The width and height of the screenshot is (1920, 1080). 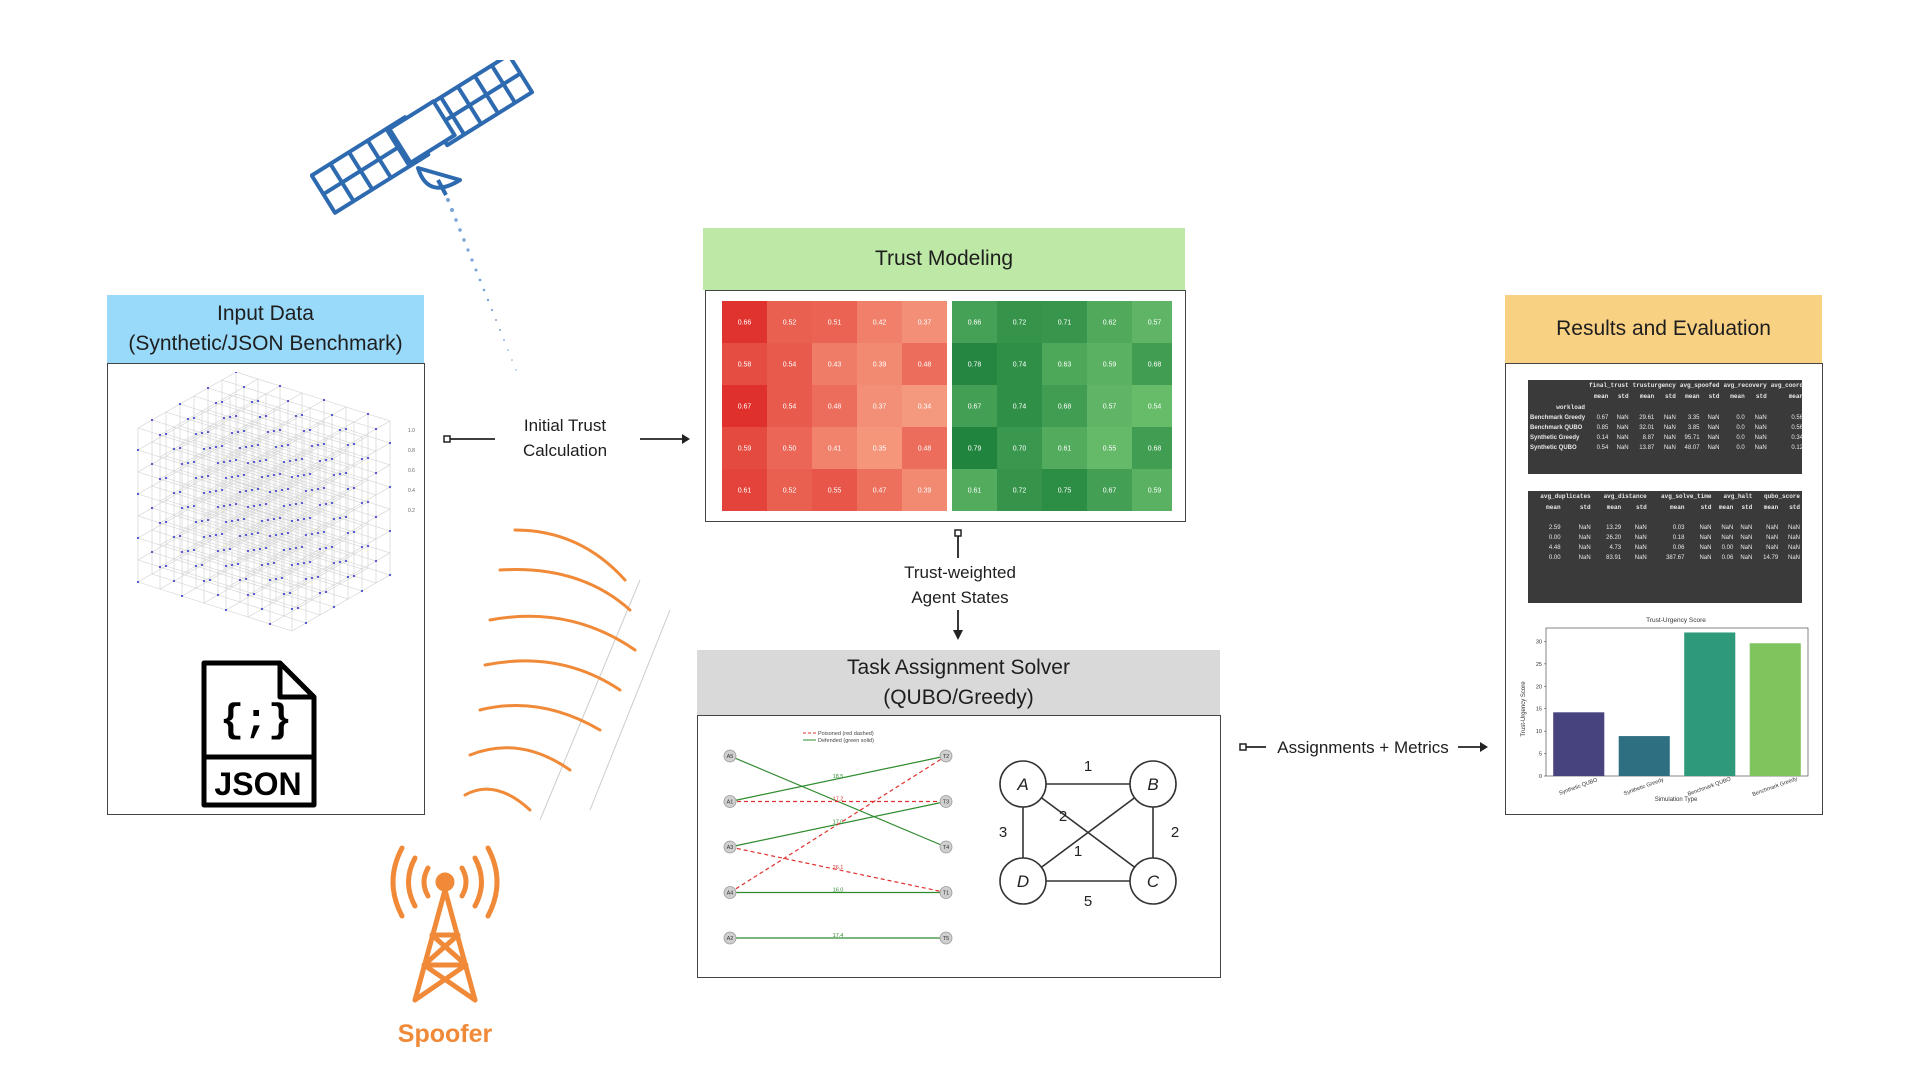 What do you see at coordinates (925, 407) in the screenshot?
I see `red-heatmap-cell-value: 0.34` at bounding box center [925, 407].